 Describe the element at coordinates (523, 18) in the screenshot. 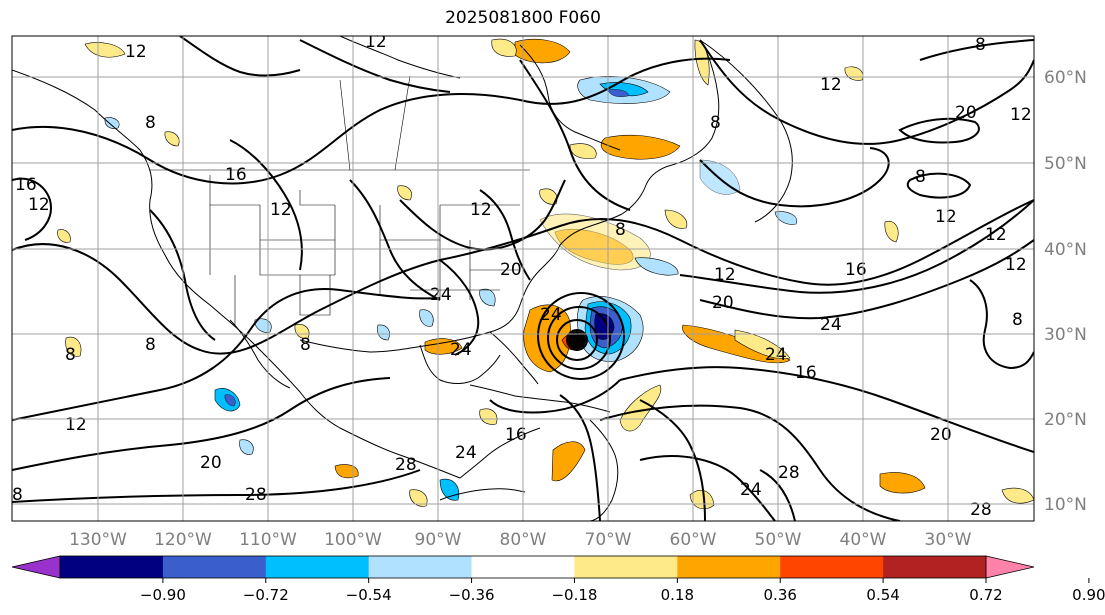

I see `map-title: 2025081800 F060` at that location.